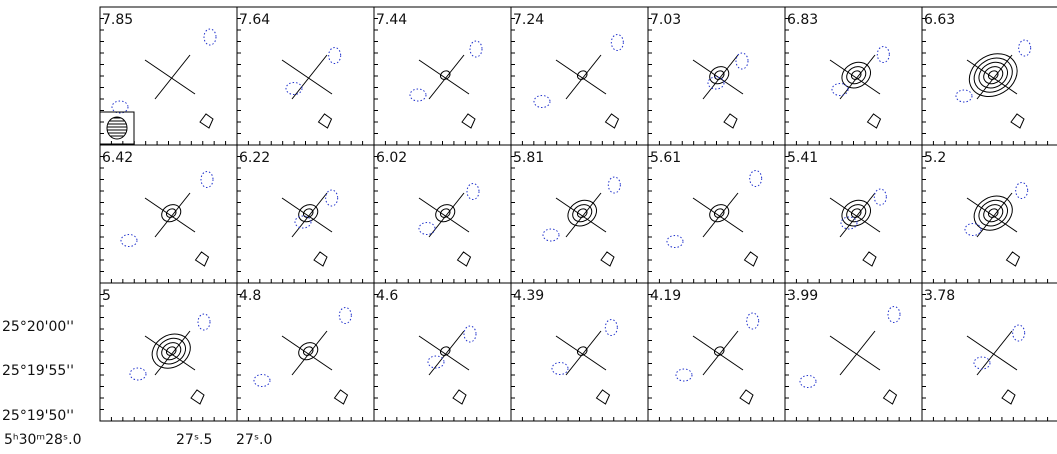  I want to click on panel: 6.02, so click(442, 214).